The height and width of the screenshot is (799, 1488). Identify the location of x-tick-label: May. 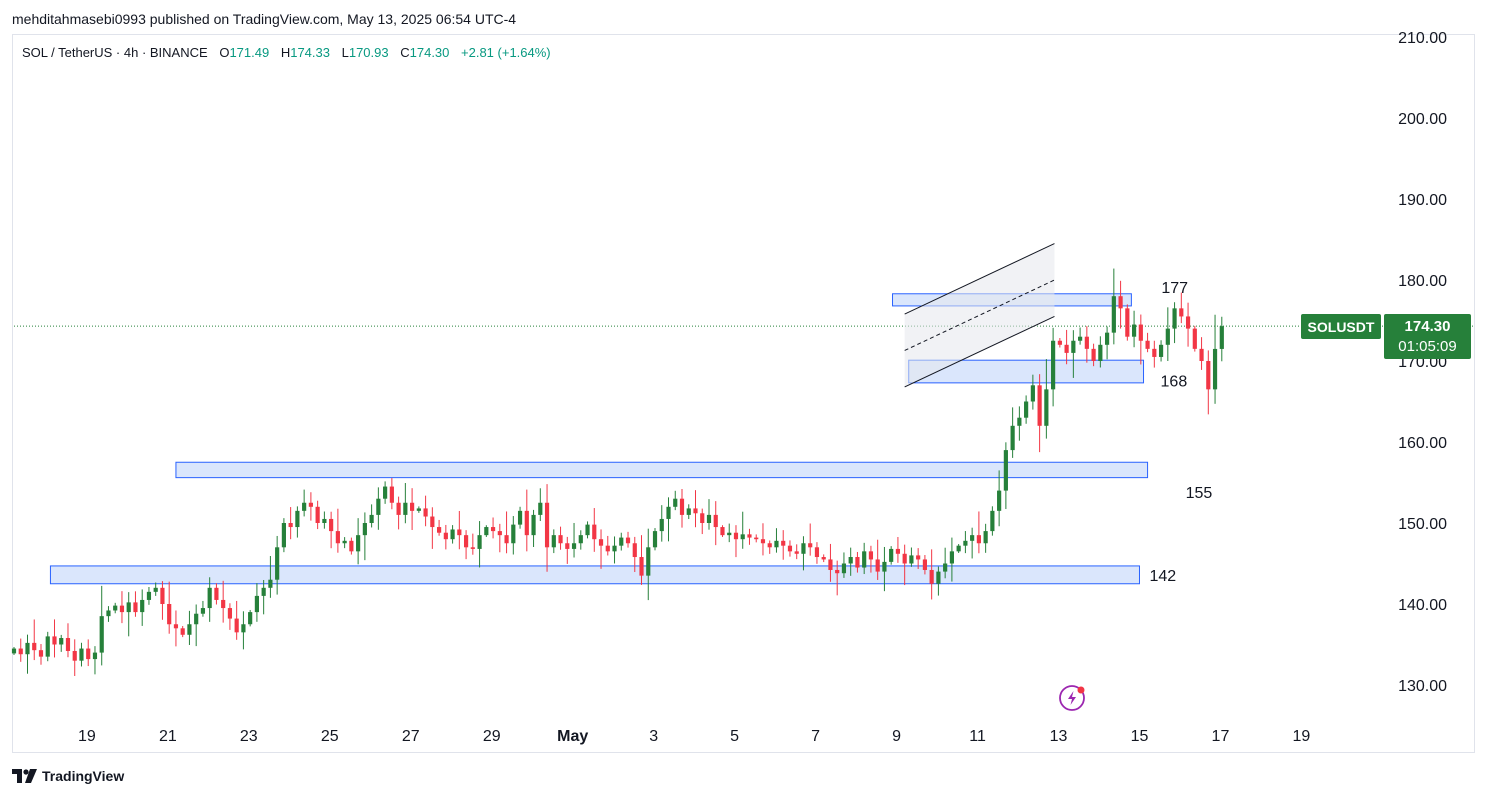
(572, 736).